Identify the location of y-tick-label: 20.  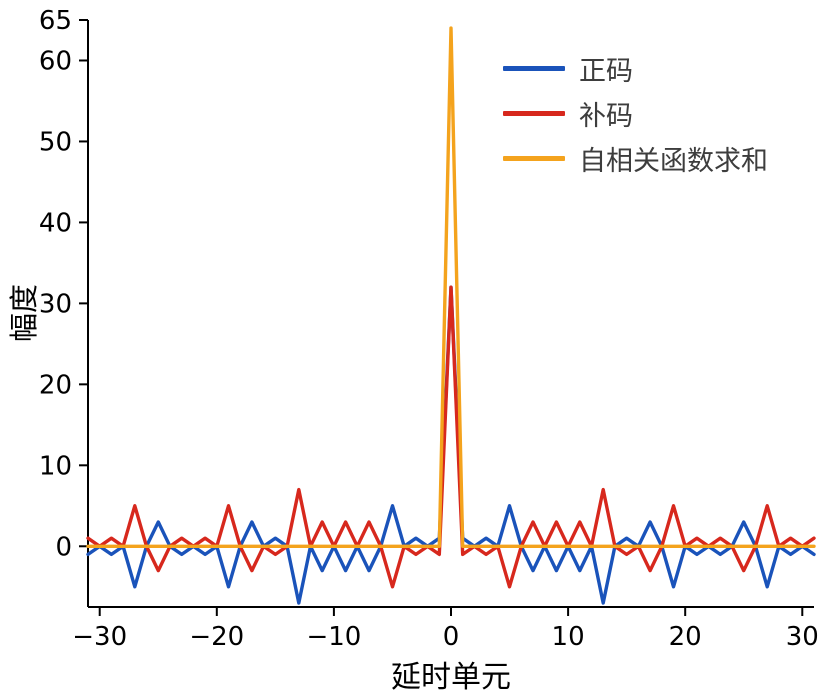
(55, 385).